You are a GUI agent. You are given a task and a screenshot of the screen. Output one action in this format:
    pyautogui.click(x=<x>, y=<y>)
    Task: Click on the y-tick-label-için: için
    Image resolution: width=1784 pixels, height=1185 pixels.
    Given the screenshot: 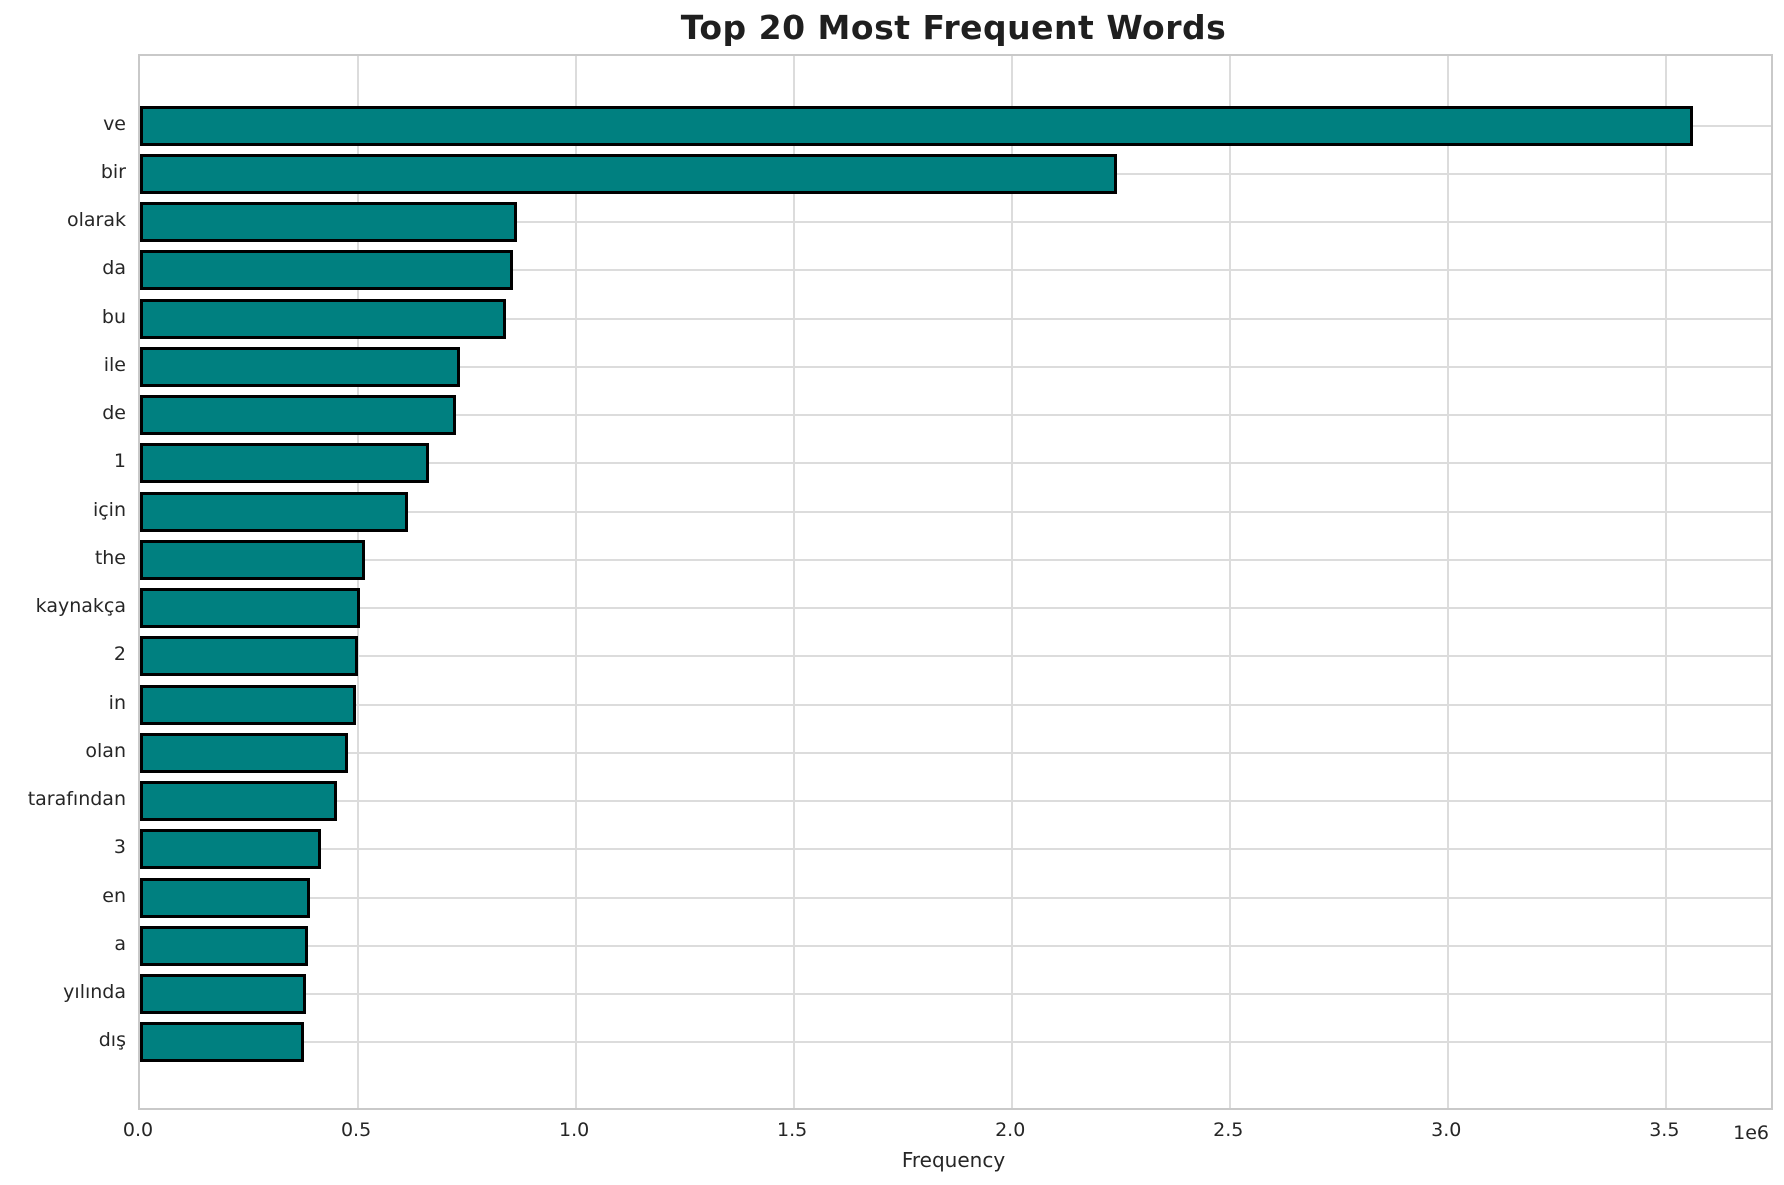 What is the action you would take?
    pyautogui.click(x=109, y=509)
    